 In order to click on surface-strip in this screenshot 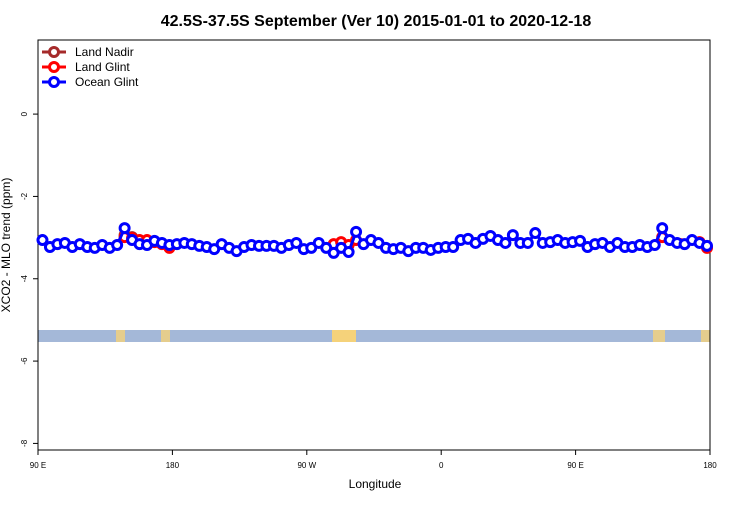, I will do `click(374, 336)`.